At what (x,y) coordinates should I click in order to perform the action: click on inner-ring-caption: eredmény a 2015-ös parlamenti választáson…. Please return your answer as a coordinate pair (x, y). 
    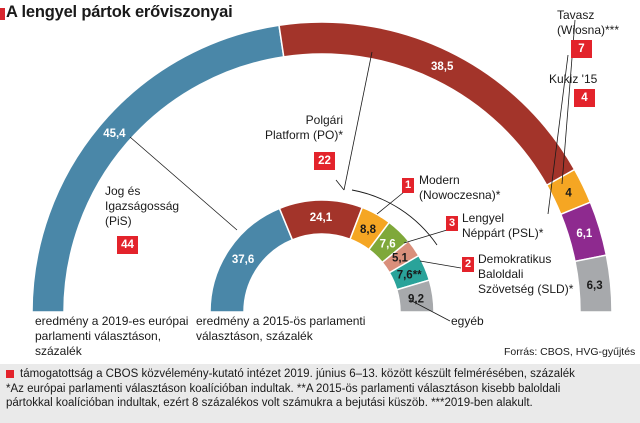
    Looking at the image, I should click on (281, 328).